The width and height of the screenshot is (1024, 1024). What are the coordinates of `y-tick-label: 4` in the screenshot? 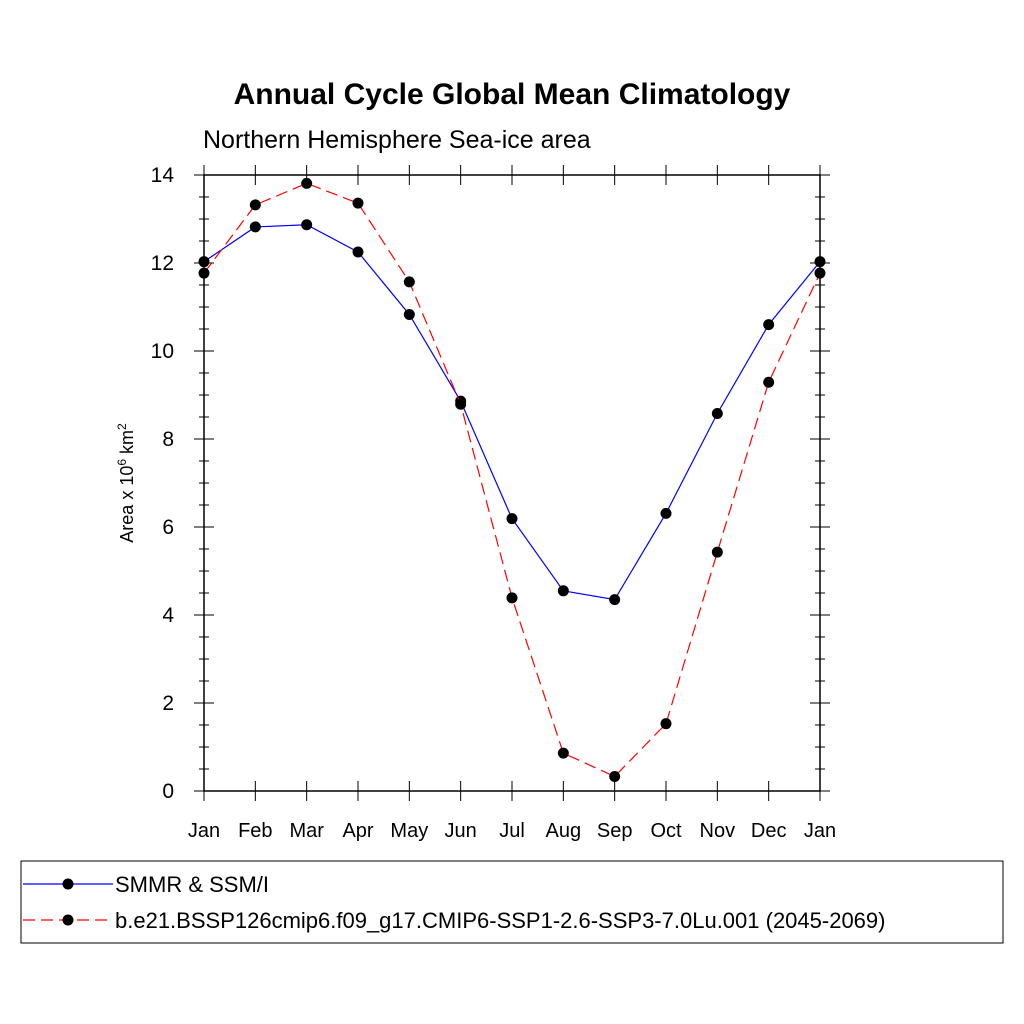 It's located at (168, 615).